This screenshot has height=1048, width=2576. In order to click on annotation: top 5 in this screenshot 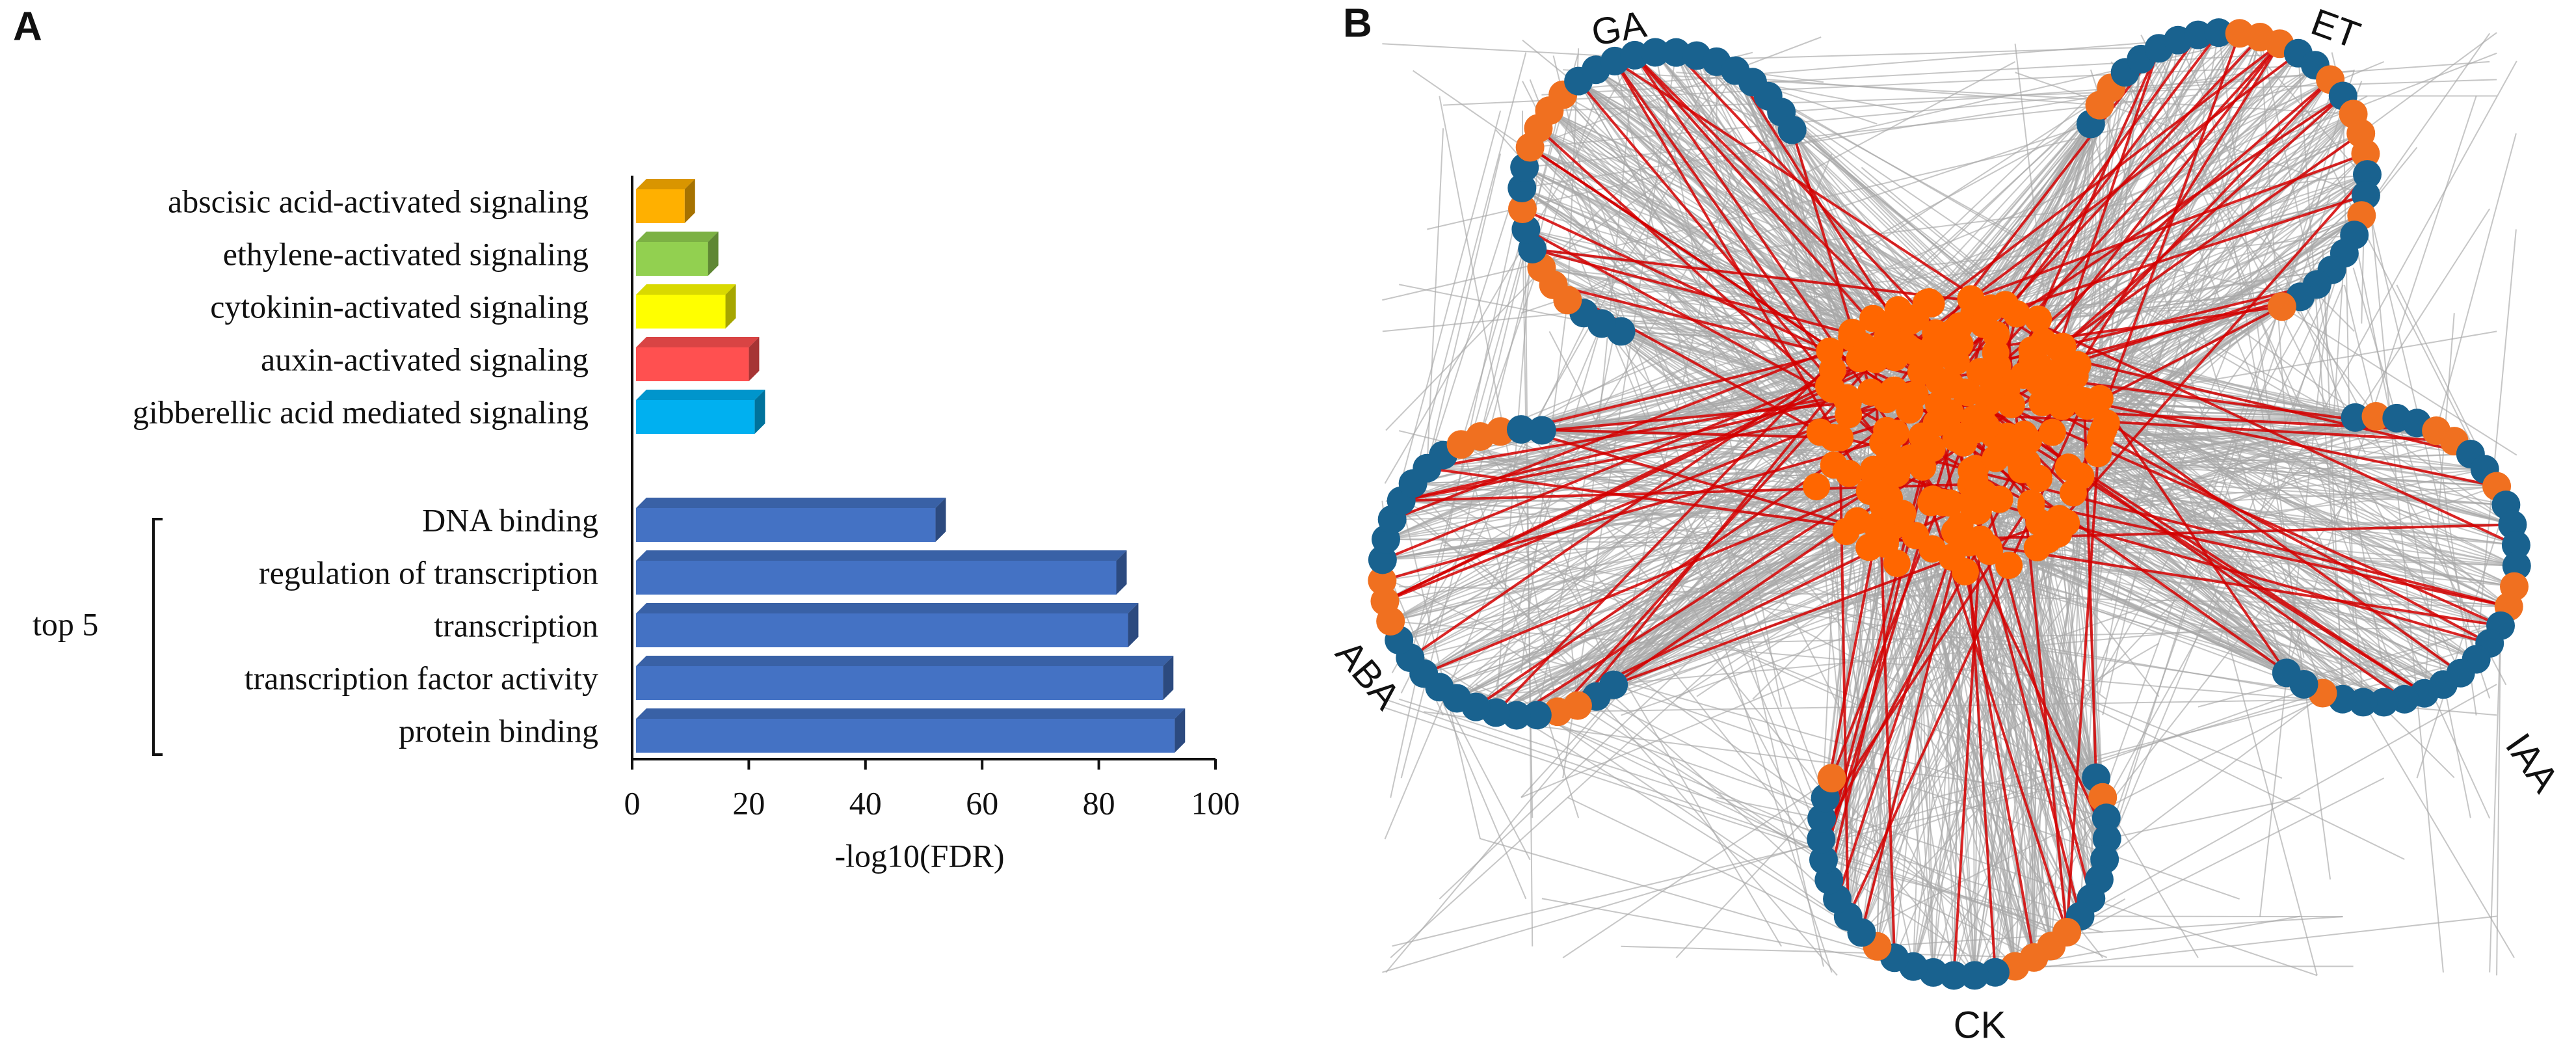, I will do `click(65, 624)`.